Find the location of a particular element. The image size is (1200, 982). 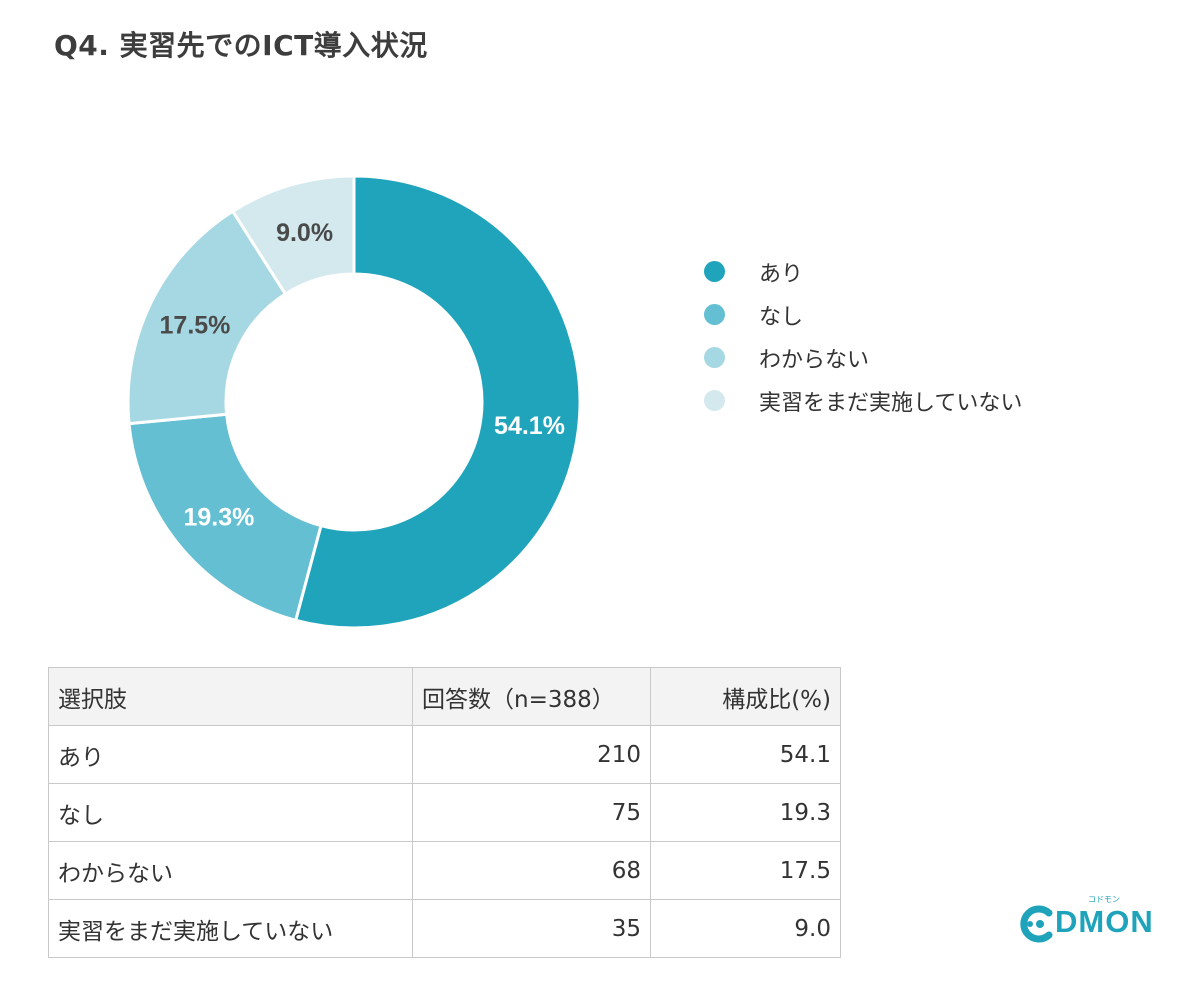

cell-count: 35 is located at coordinates (531, 928).